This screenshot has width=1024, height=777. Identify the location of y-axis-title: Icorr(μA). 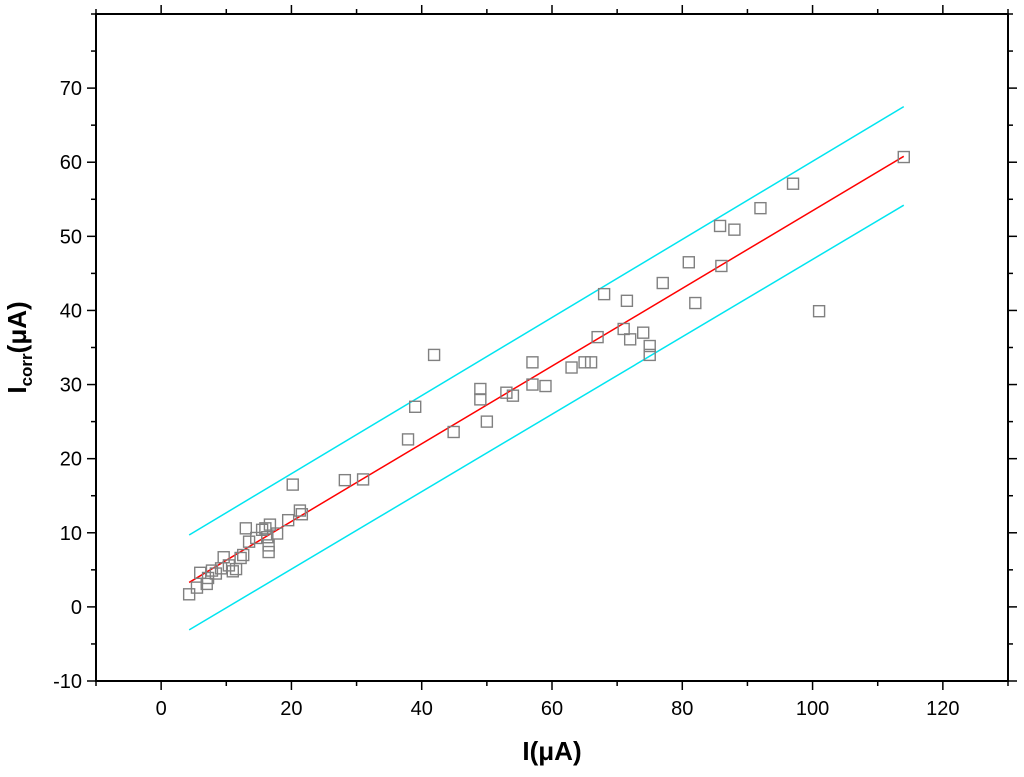
(19, 347).